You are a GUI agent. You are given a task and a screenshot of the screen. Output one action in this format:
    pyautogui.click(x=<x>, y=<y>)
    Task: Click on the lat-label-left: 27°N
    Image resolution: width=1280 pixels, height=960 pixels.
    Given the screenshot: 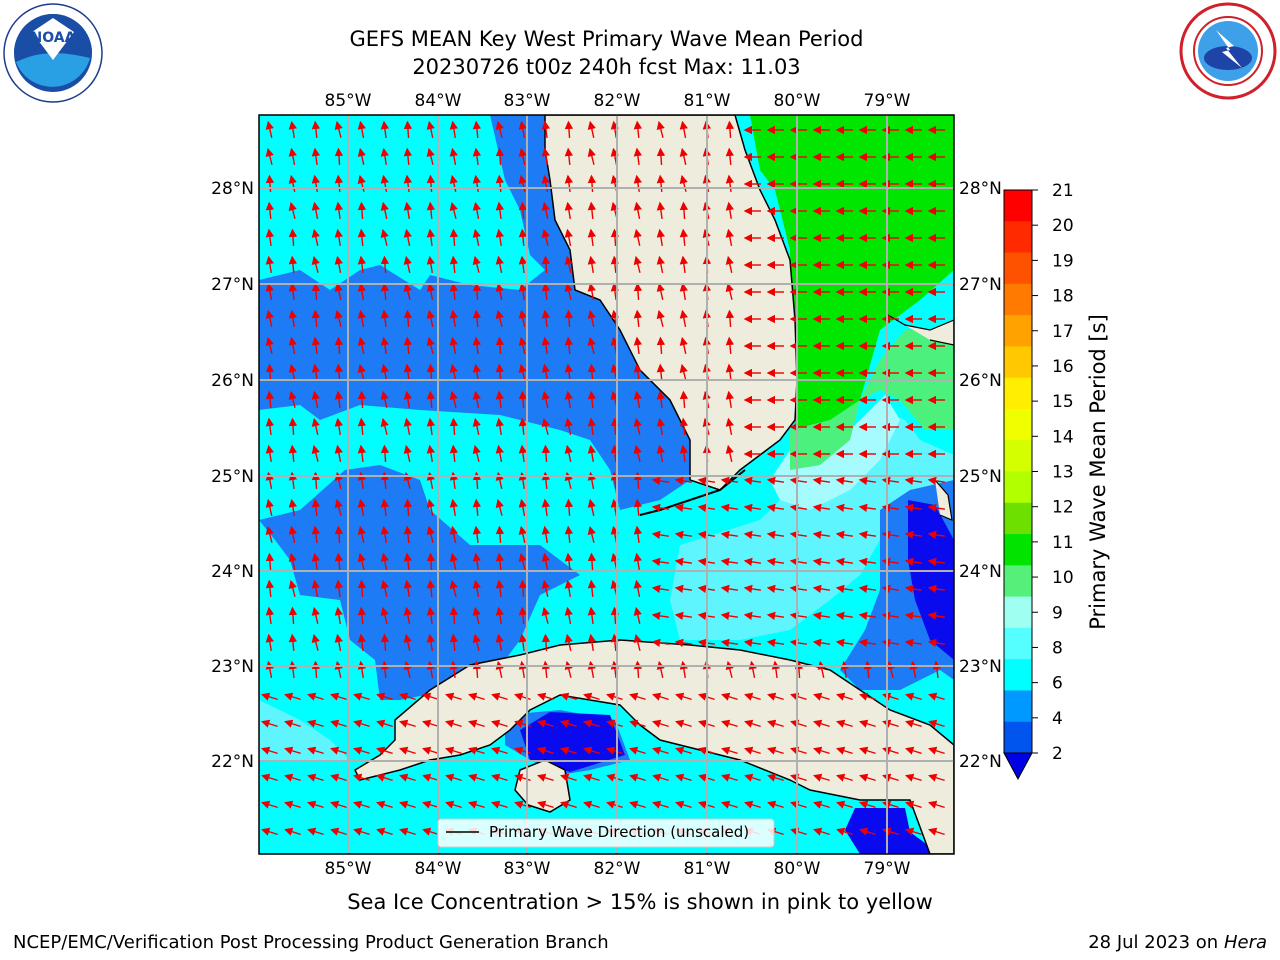 What is the action you would take?
    pyautogui.click(x=232, y=285)
    